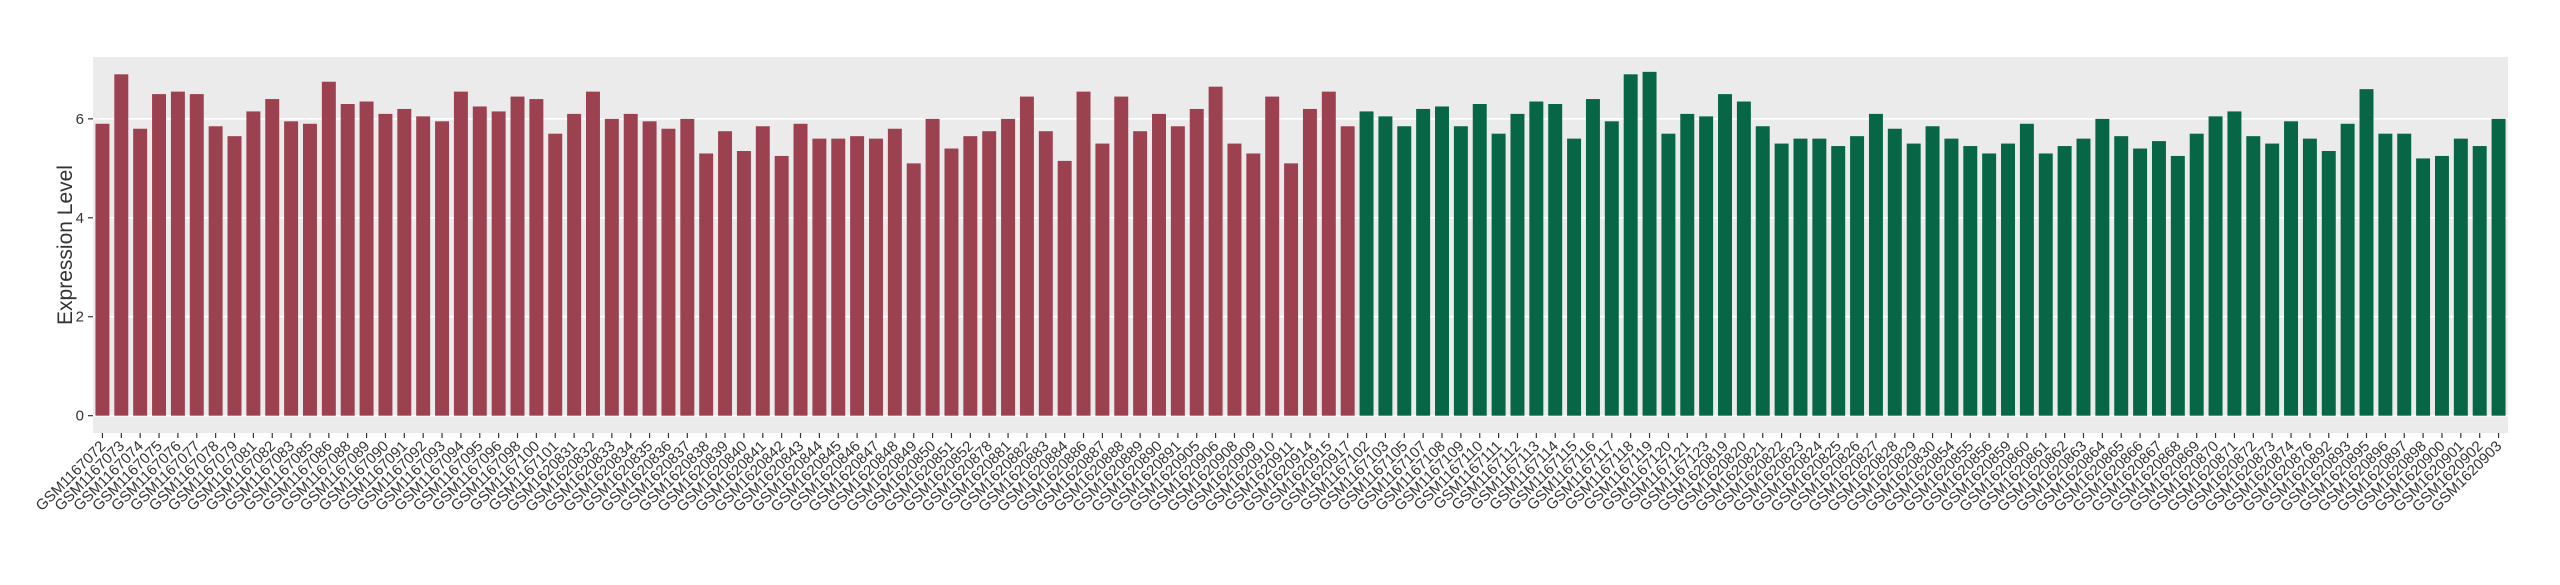  Describe the element at coordinates (80, 119) in the screenshot. I see `y-tick-label: 6` at that location.